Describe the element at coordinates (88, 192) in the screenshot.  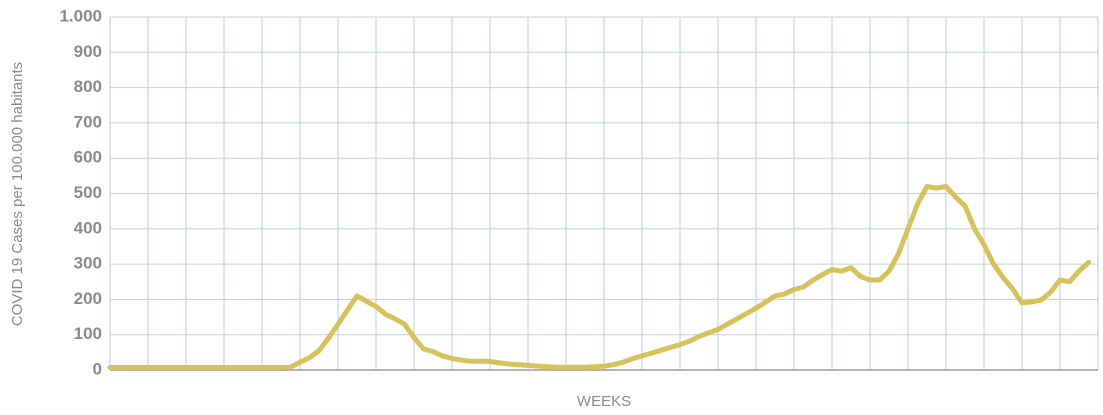
I see `y-tick-label: 500` at that location.